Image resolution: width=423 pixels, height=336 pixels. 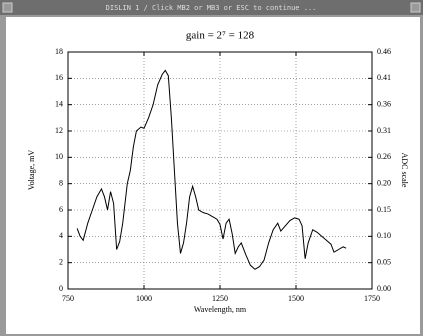 I want to click on y-tick-label: 2, so click(x=61, y=261).